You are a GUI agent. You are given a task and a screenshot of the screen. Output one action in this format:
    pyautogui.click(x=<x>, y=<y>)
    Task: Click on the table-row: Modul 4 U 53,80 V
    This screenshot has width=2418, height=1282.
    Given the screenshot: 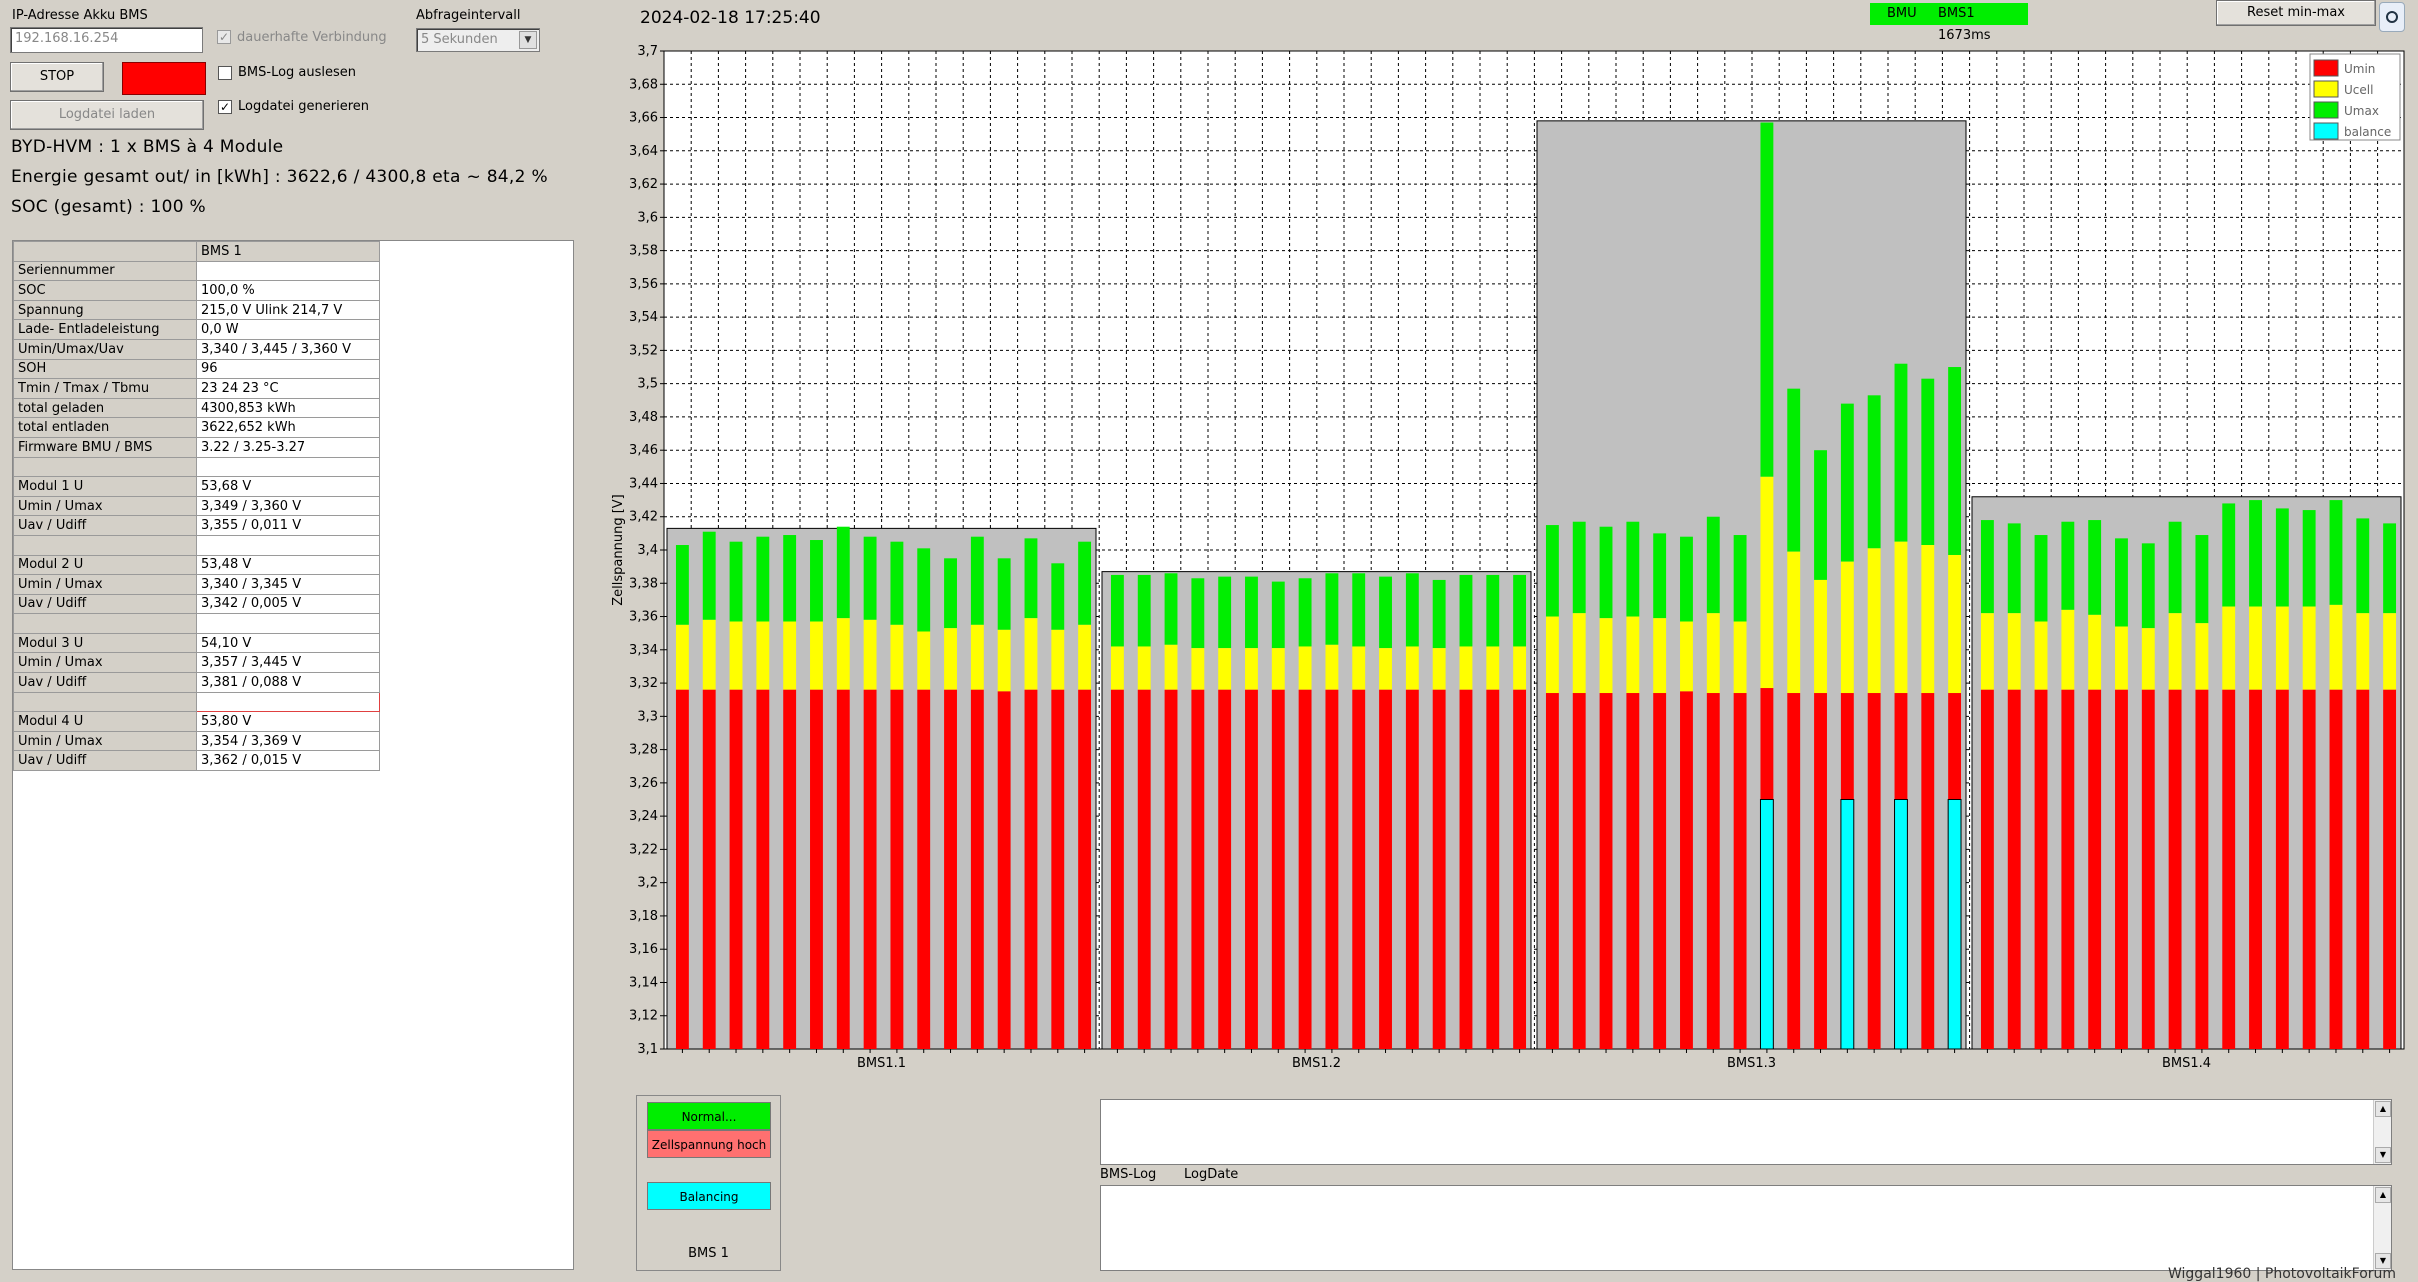 What is the action you would take?
    pyautogui.click(x=196, y=721)
    